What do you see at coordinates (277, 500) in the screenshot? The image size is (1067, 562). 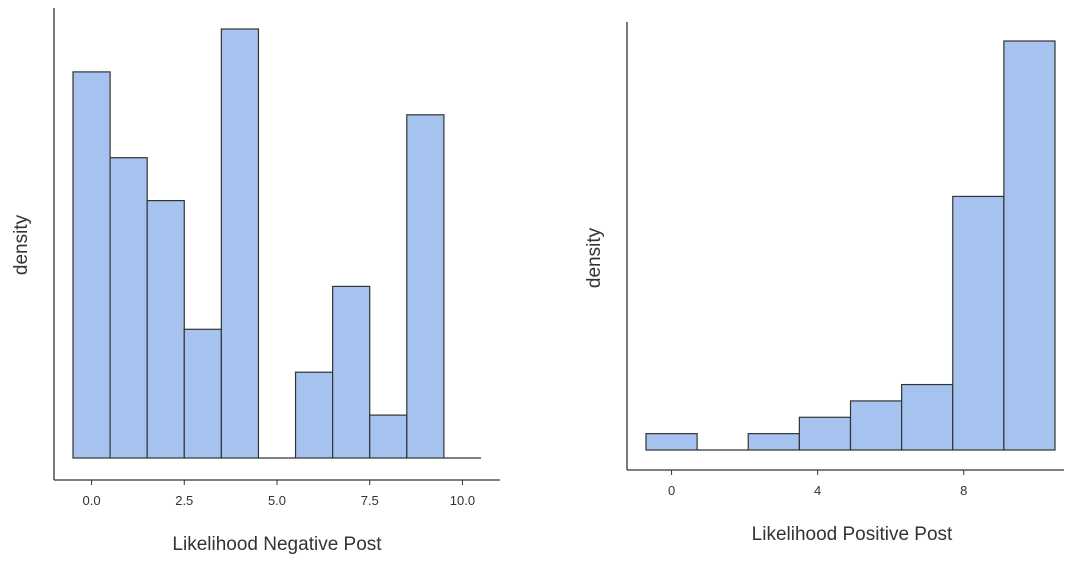 I see `x-tick-label-negative-2: 5.0` at bounding box center [277, 500].